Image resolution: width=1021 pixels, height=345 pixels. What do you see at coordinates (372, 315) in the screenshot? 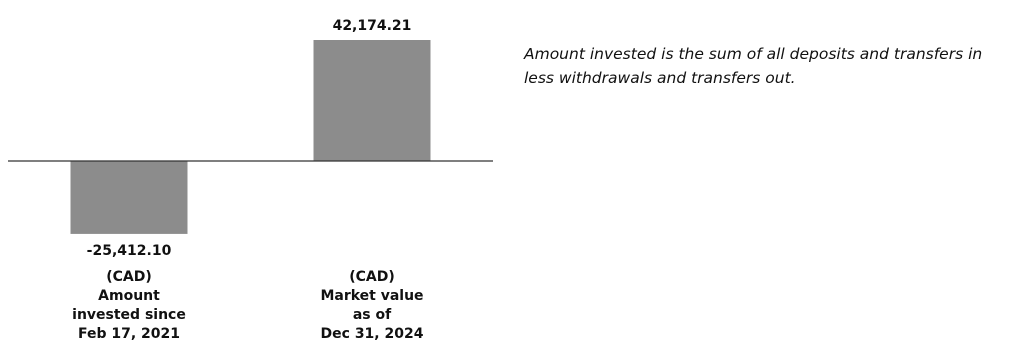
I see `category-label-2-line-3: as of` at bounding box center [372, 315].